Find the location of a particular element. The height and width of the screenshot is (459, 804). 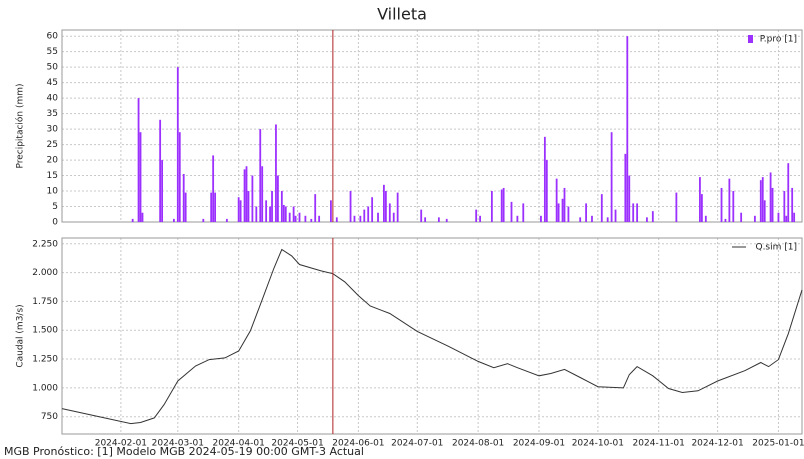

y-tick-label: 15 is located at coordinates (52, 176).